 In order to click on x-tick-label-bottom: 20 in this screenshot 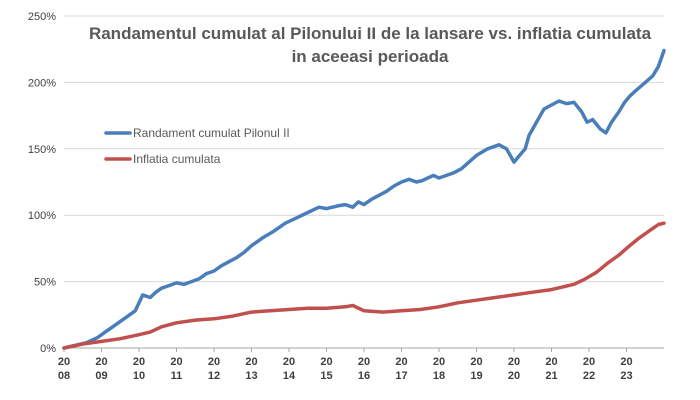, I will do `click(514, 376)`.